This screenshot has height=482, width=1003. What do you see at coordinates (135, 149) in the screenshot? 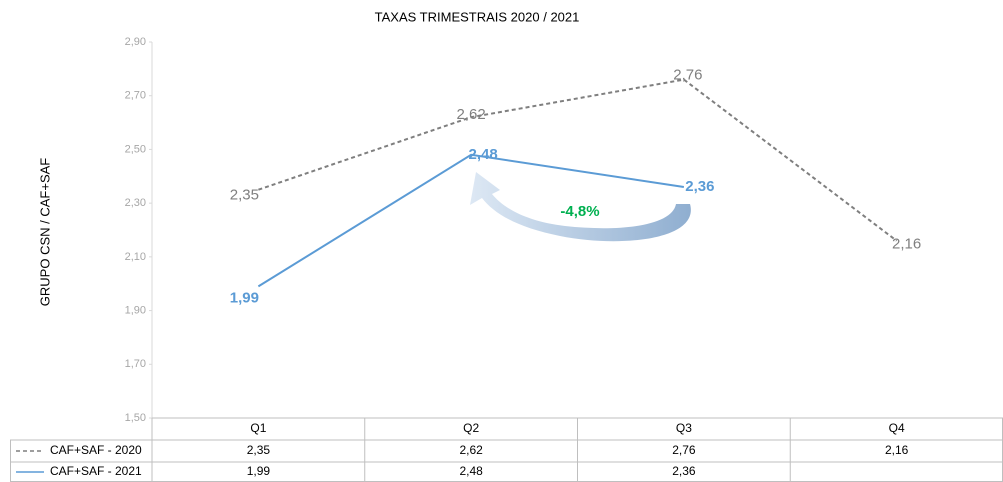
I see `y-tick-label: 2,50` at bounding box center [135, 149].